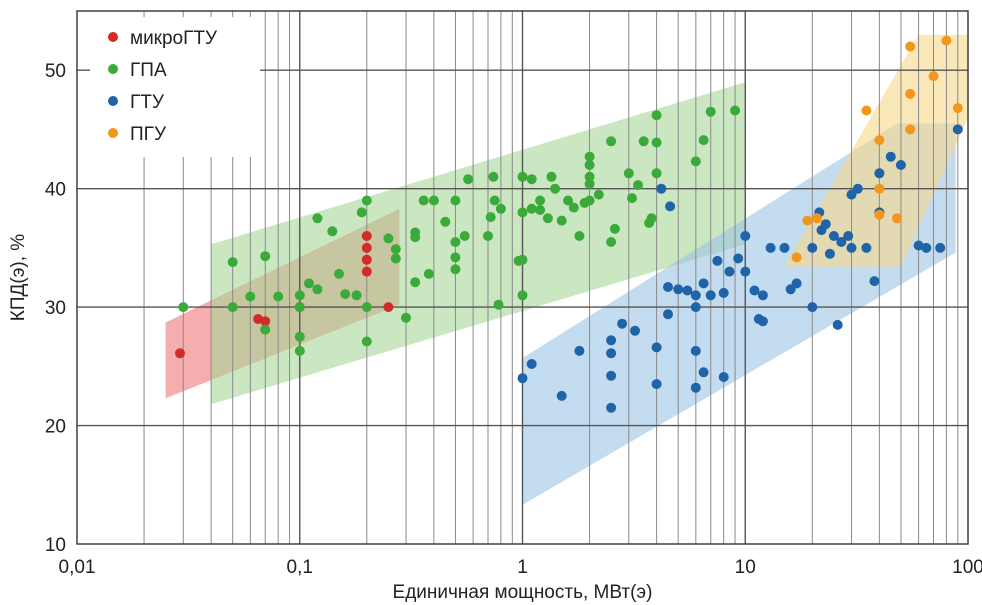 The image size is (982, 605). I want to click on x-tick-label: 0,1, so click(300, 567).